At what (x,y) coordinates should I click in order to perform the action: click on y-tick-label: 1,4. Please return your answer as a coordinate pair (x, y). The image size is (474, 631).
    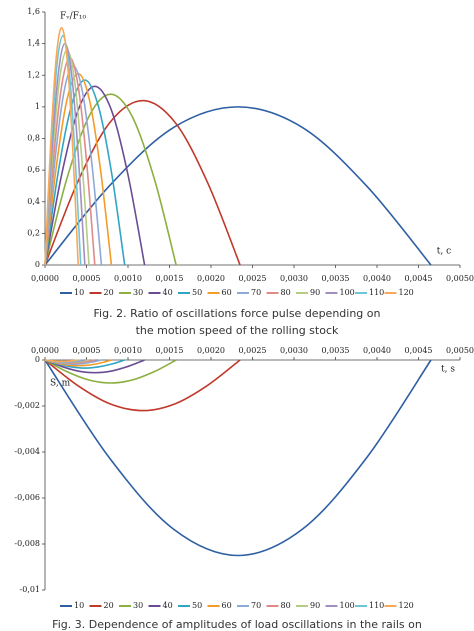
    Looking at the image, I should click on (33, 43).